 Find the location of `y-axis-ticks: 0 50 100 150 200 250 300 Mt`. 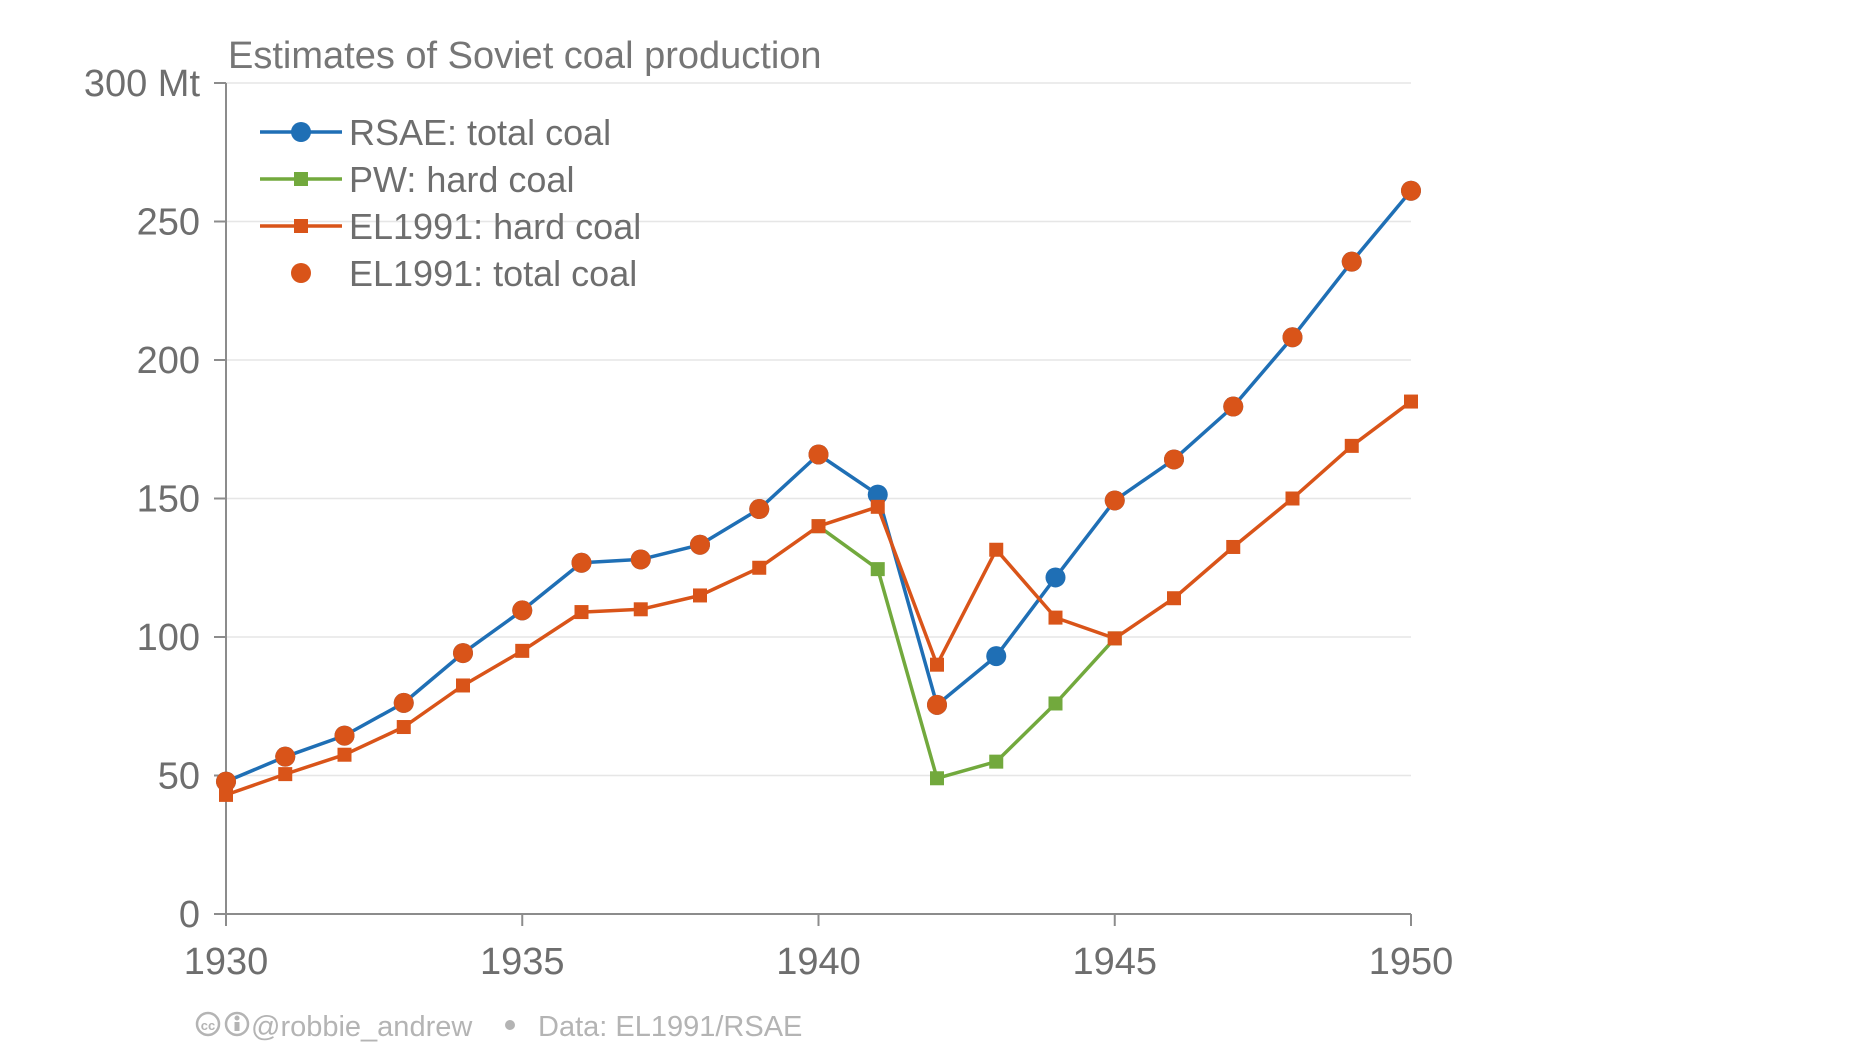

y-axis-ticks: 0 50 100 150 200 250 300 Mt is located at coordinates (155, 499).